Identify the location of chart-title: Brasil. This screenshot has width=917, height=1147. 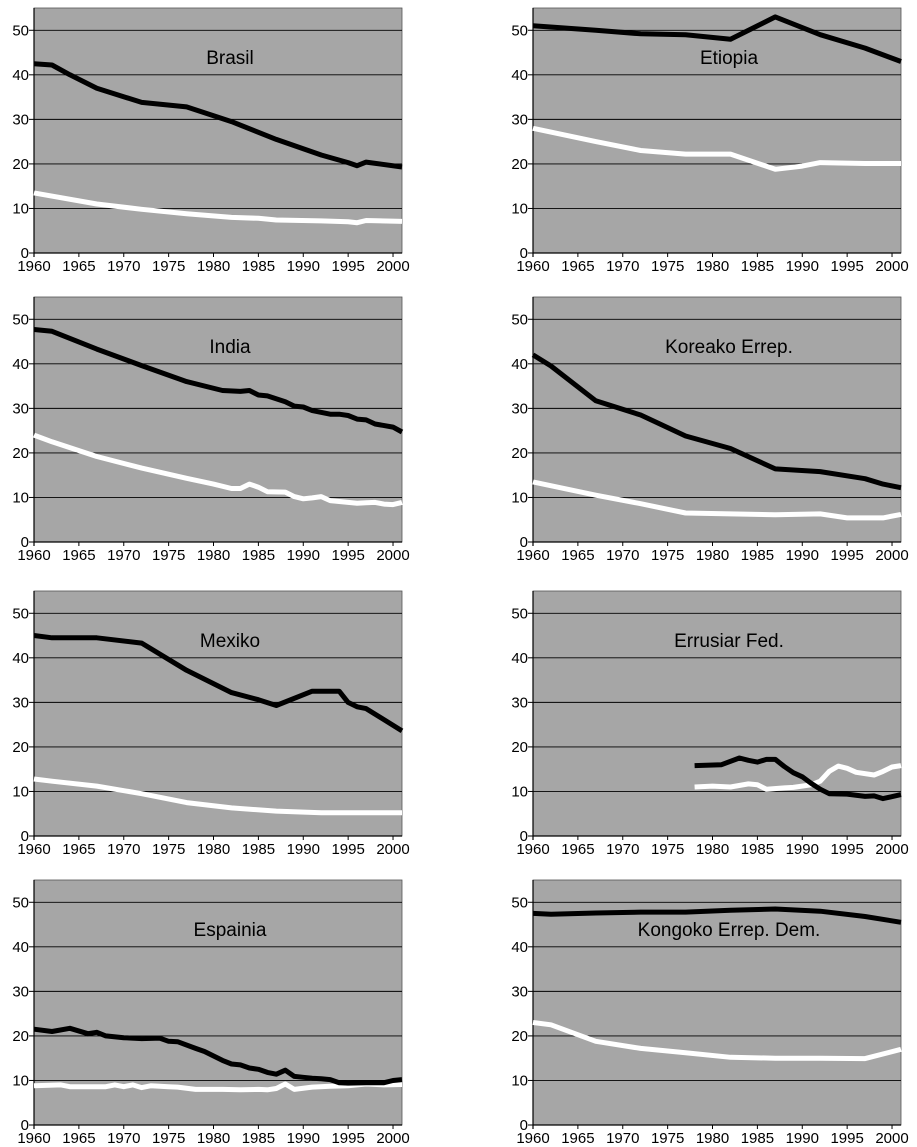
(230, 58).